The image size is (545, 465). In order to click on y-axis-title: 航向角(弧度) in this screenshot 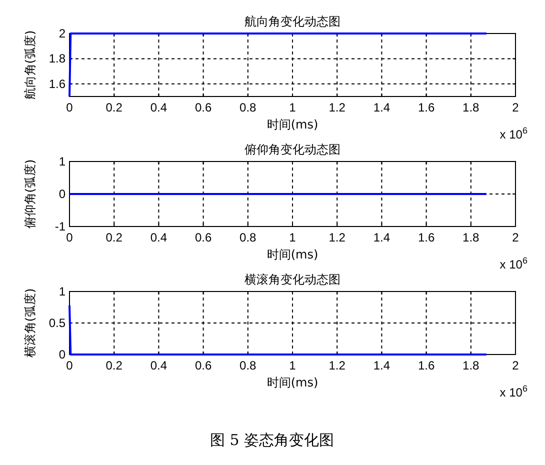, I will do `click(30, 65)`.